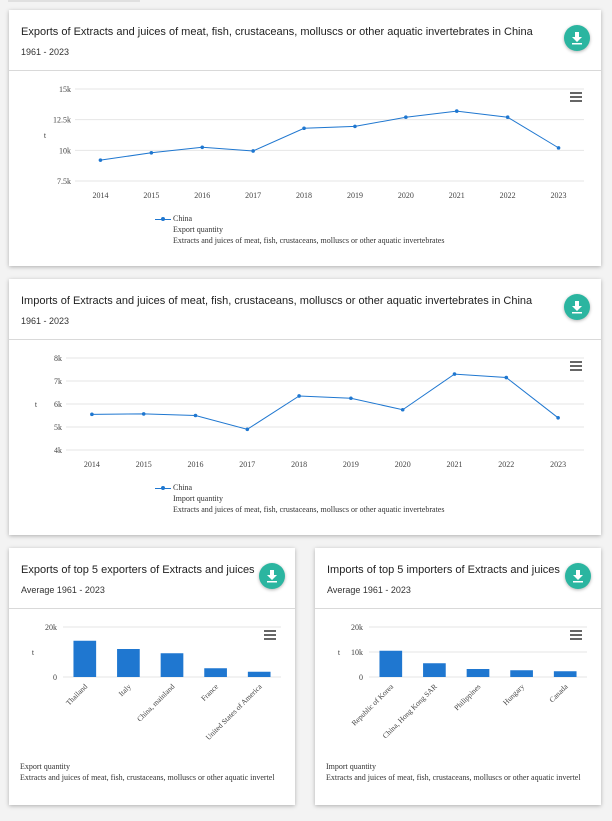 Image resolution: width=612 pixels, height=821 pixels. I want to click on x-tick-label: France, so click(209, 692).